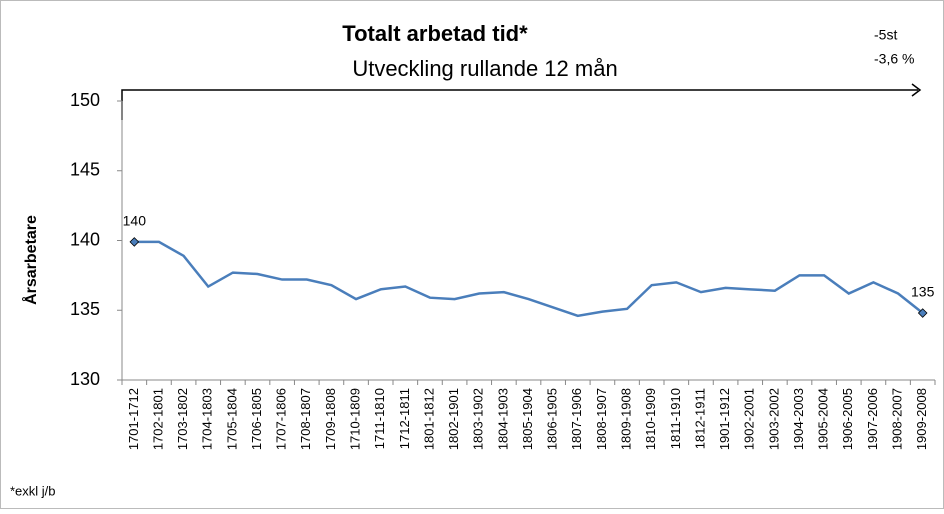 Image resolution: width=944 pixels, height=514 pixels. Describe the element at coordinates (30, 260) in the screenshot. I see `y-axis-label: Årsarbetare` at that location.